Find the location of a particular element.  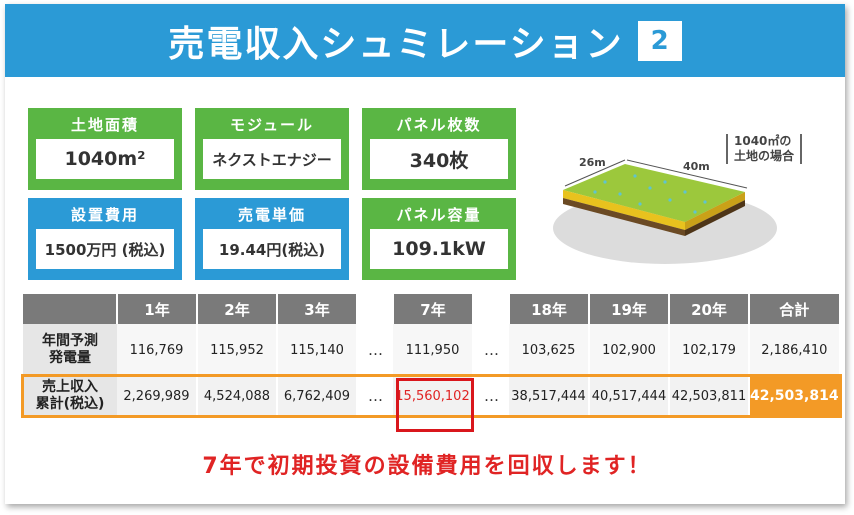

generation-year-18: 103,625 is located at coordinates (549, 350).